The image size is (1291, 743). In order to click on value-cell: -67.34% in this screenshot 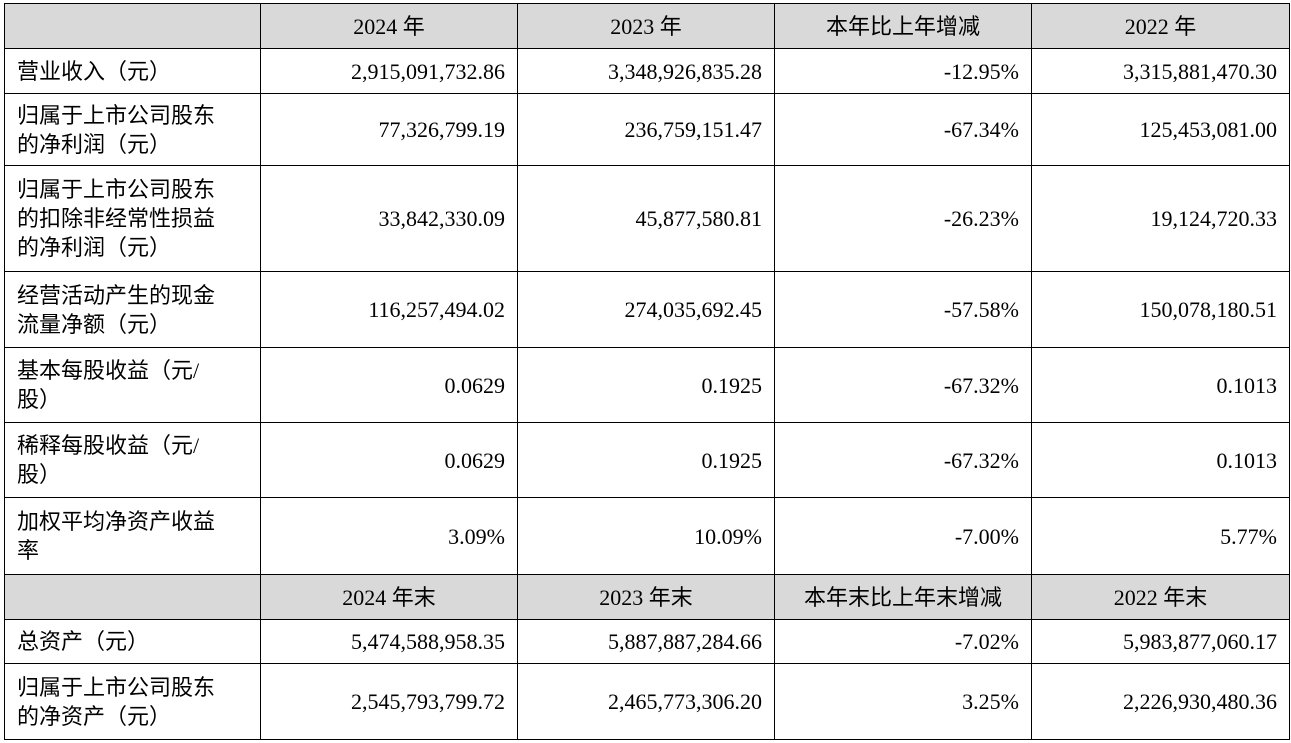, I will do `click(903, 129)`.